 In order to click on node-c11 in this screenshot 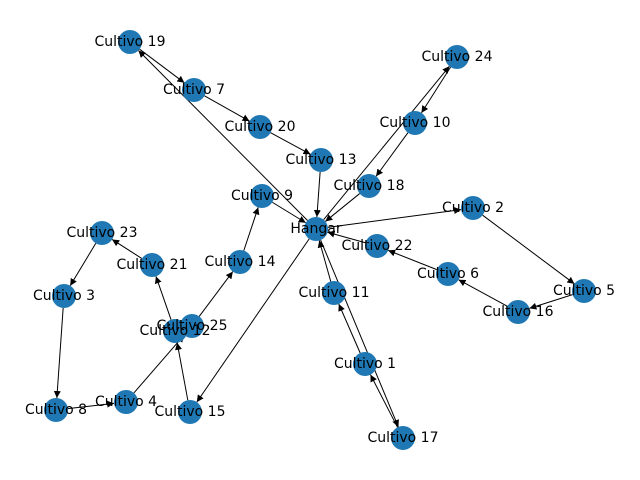, I will do `click(334, 293)`.